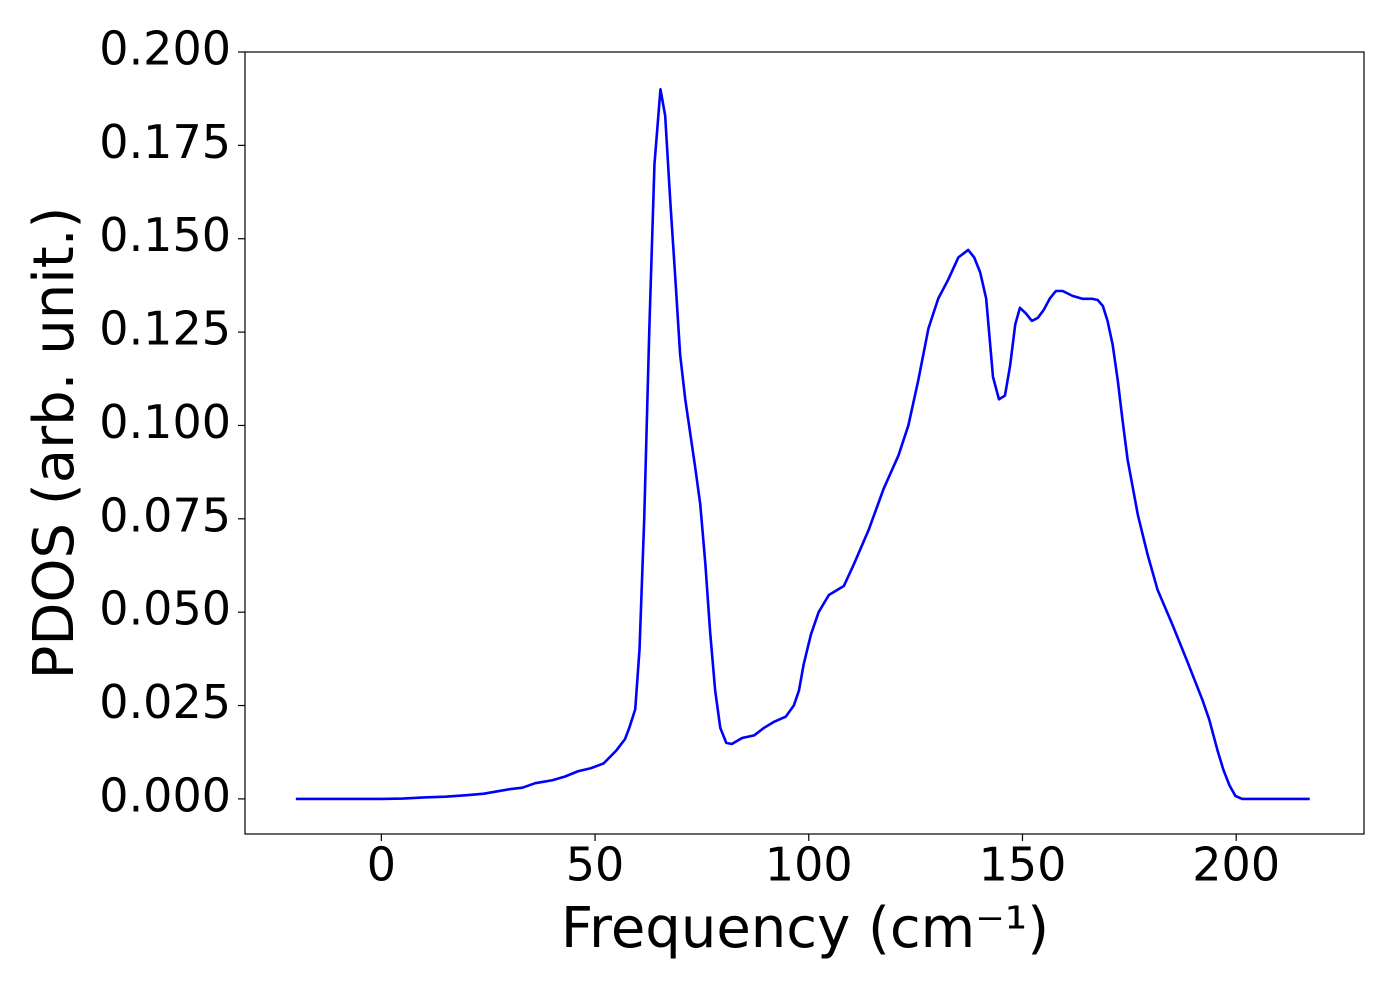 The width and height of the screenshot is (1400, 1000). What do you see at coordinates (54, 443) in the screenshot?
I see `y-axis-label: PDOS (arb. unit.)` at bounding box center [54, 443].